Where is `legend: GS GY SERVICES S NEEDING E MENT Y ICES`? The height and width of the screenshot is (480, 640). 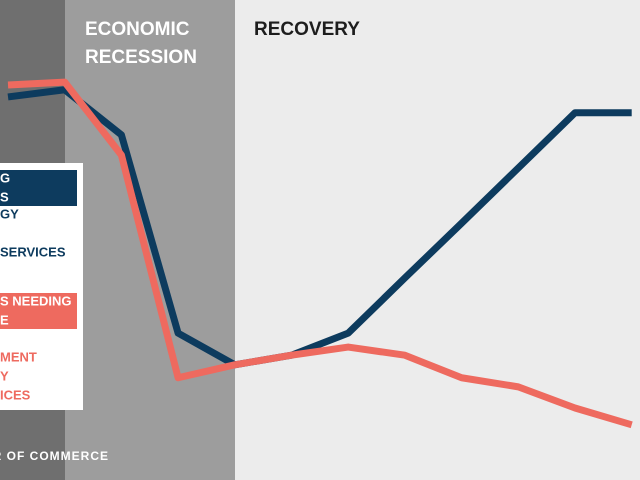
legend: GS GY SERVICES S NEEDING E MENT Y ICES is located at coordinates (41, 286).